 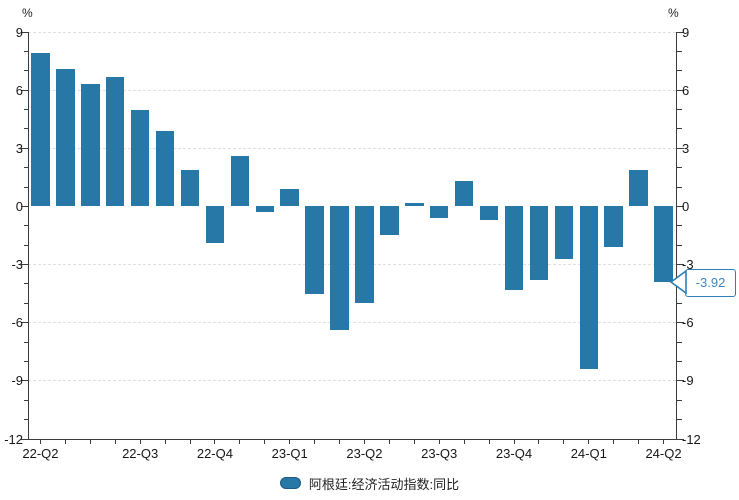 What do you see at coordinates (214, 453) in the screenshot?
I see `x-tick-label: 22-Q4` at bounding box center [214, 453].